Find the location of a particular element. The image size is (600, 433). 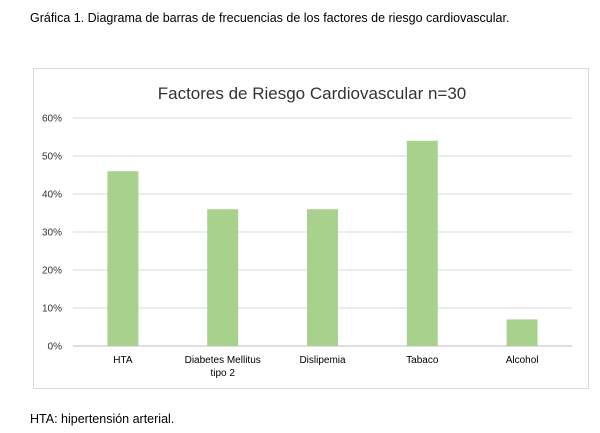

y-tick-label: 10% is located at coordinates (52, 309).